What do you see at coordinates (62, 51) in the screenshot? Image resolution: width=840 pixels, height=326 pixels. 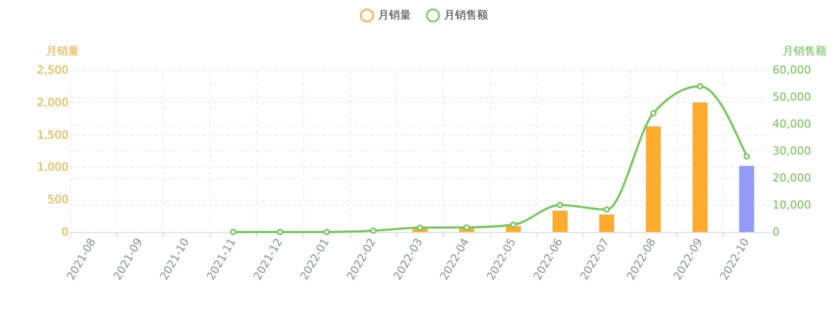 I see `y-axis-title: 月销量` at bounding box center [62, 51].